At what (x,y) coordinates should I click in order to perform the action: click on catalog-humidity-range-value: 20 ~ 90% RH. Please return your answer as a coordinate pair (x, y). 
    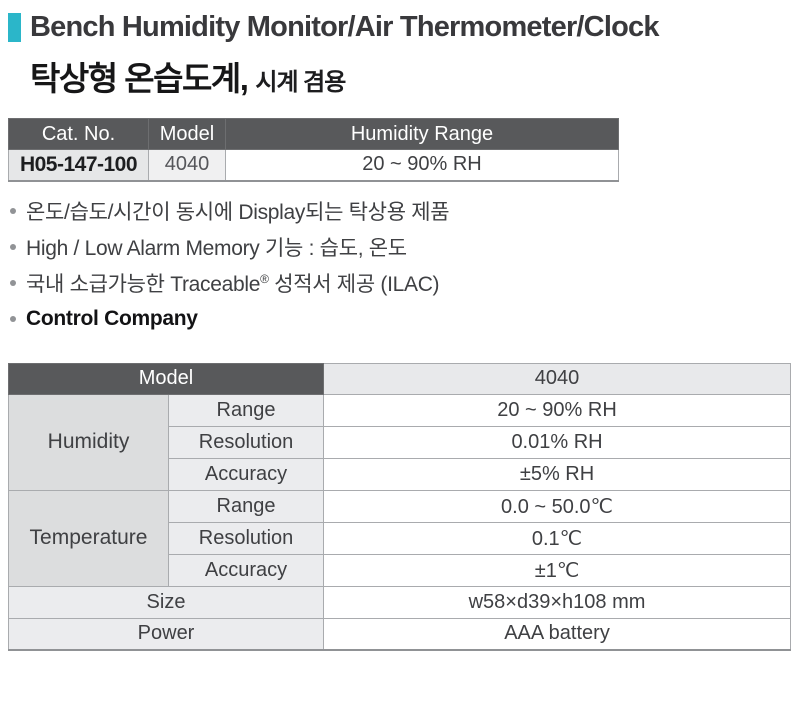
    Looking at the image, I should click on (422, 165).